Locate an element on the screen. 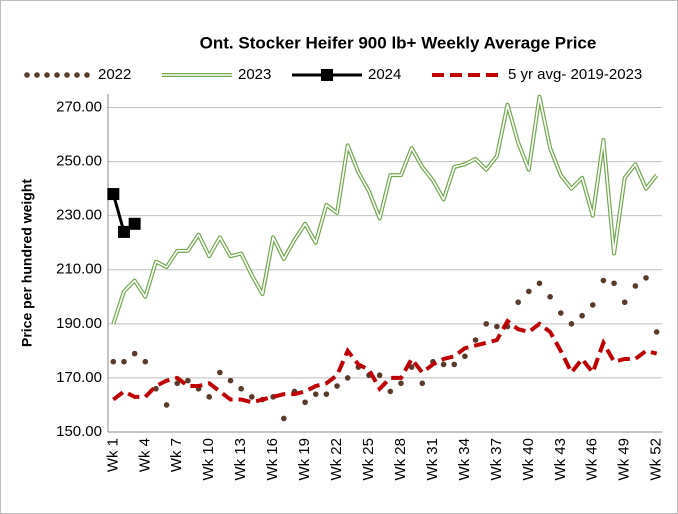 This screenshot has width=678, height=514. x-tick-label: Wk 10 is located at coordinates (208, 459).